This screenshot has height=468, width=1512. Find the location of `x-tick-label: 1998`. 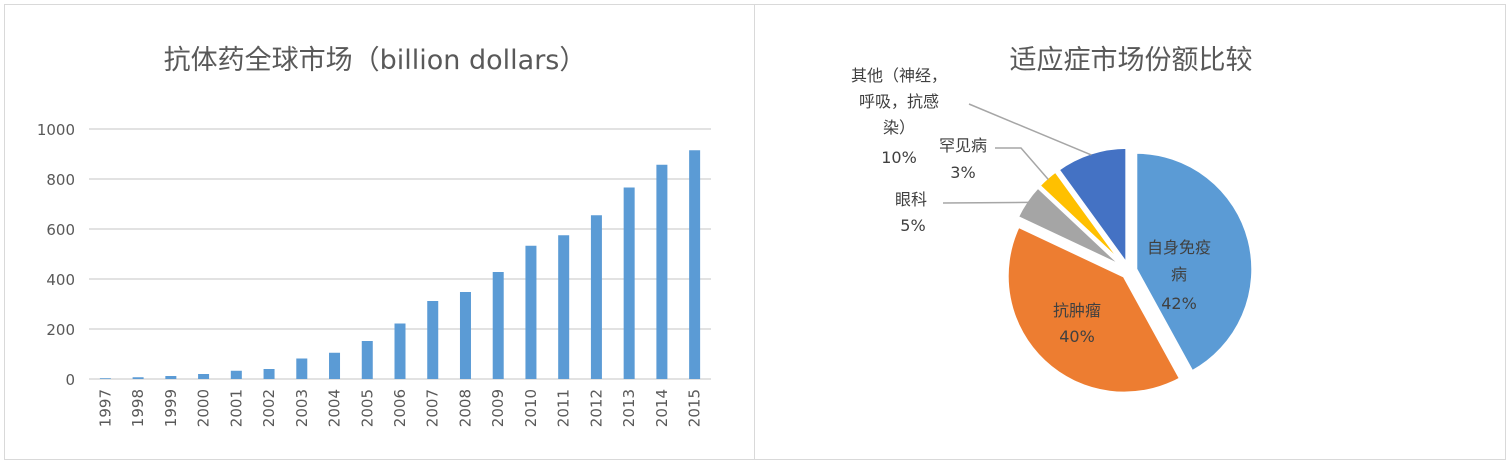

x-tick-label: 1998 is located at coordinates (138, 408).